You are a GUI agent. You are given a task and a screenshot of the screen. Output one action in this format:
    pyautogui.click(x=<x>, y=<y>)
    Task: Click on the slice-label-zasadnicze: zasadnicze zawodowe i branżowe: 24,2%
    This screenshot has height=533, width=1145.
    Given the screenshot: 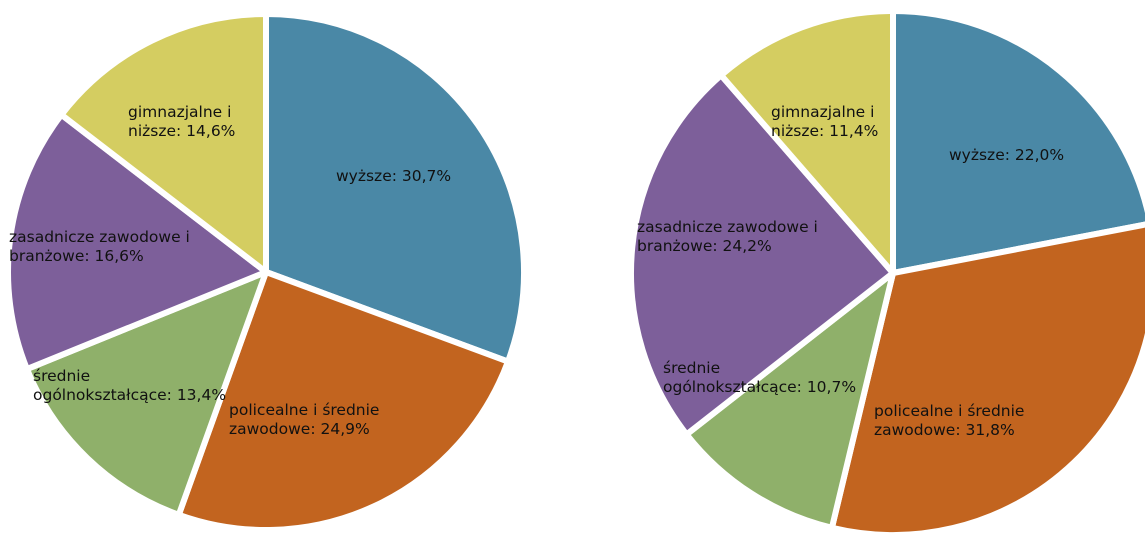 What is the action you would take?
    pyautogui.click(x=727, y=236)
    